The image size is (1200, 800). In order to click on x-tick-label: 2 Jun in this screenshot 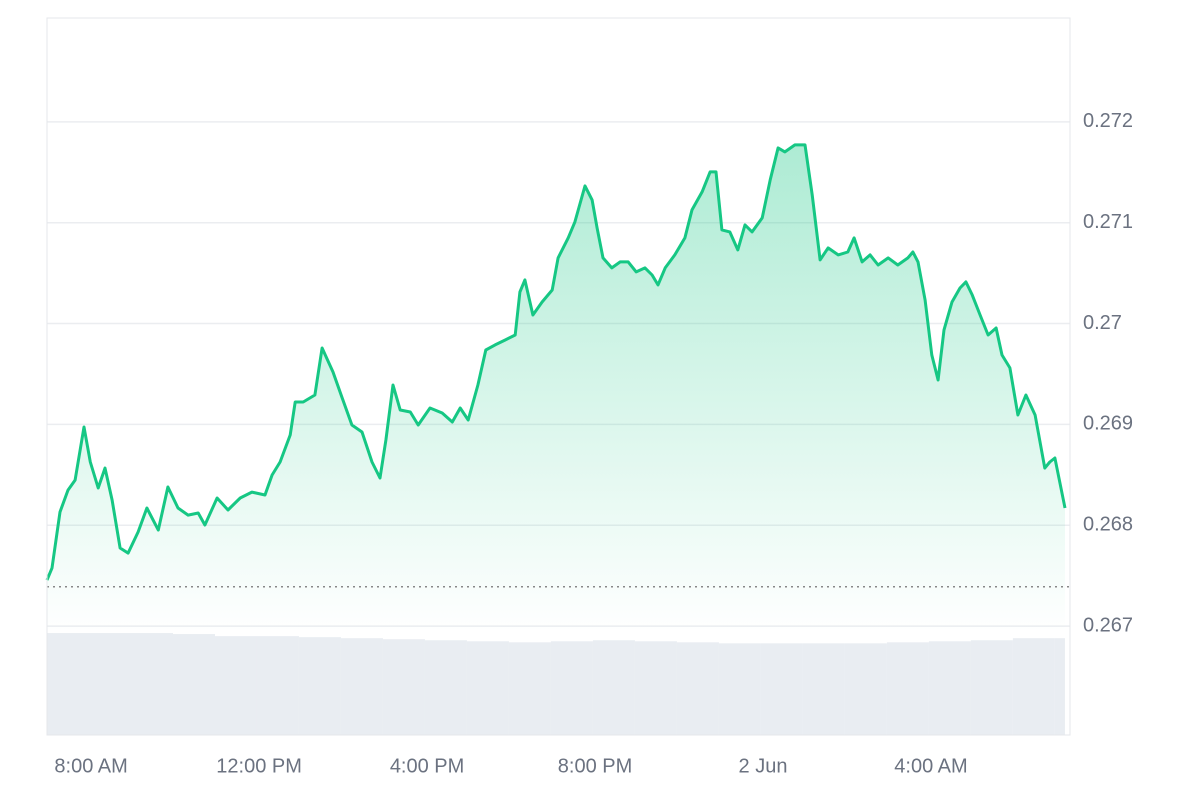, I will do `click(763, 766)`.